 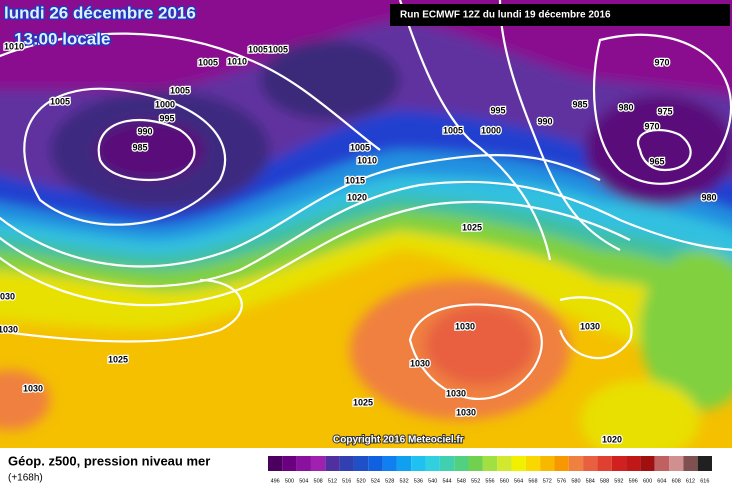 I want to click on colorbar-label: 508, so click(x=318, y=481).